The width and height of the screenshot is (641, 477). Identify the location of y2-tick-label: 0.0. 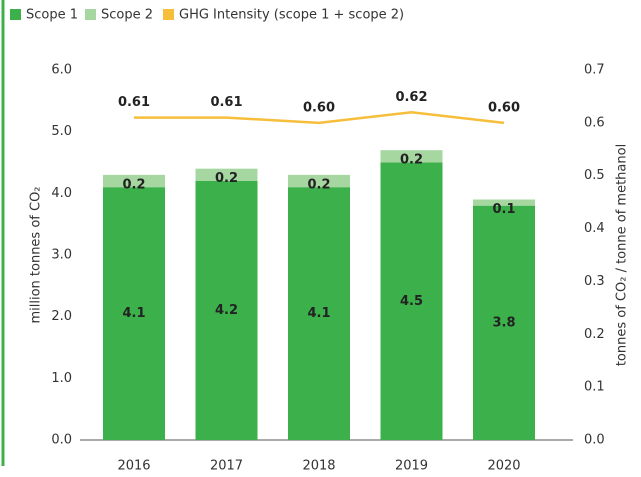
(594, 440).